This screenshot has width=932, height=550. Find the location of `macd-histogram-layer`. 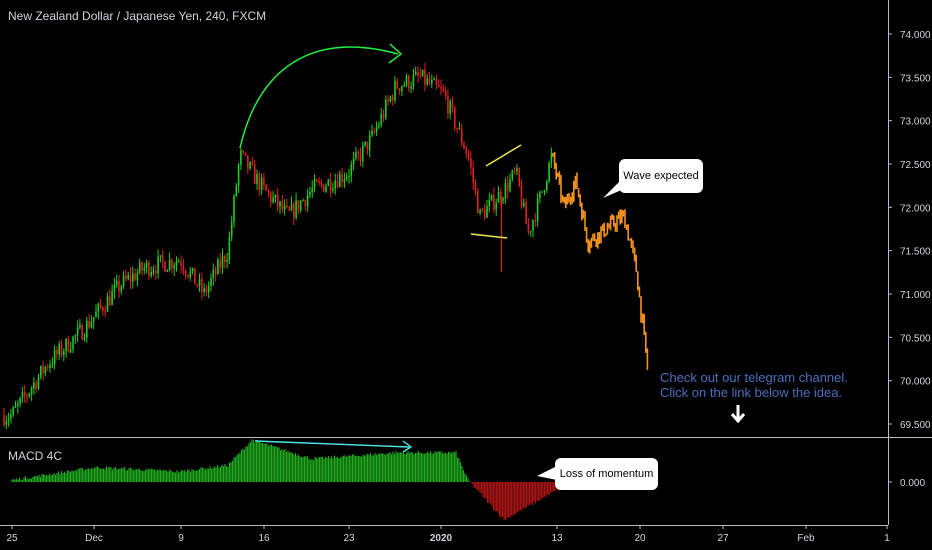

macd-histogram-layer is located at coordinates (288, 480).